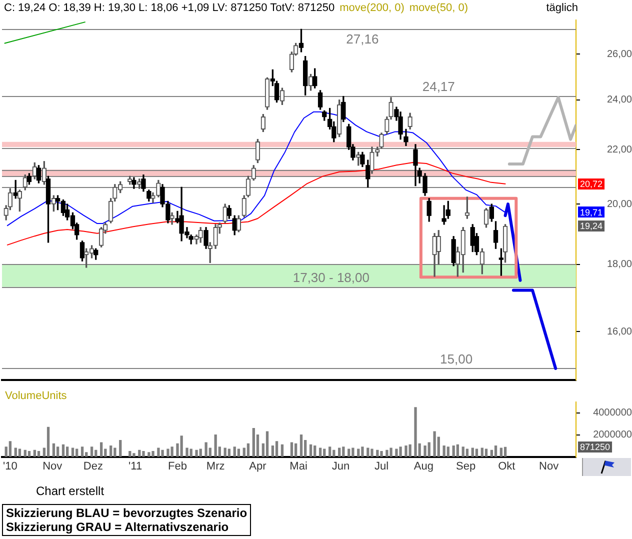  Describe the element at coordinates (612, 435) in the screenshot. I see `y-tick-label: 2000000` at that location.